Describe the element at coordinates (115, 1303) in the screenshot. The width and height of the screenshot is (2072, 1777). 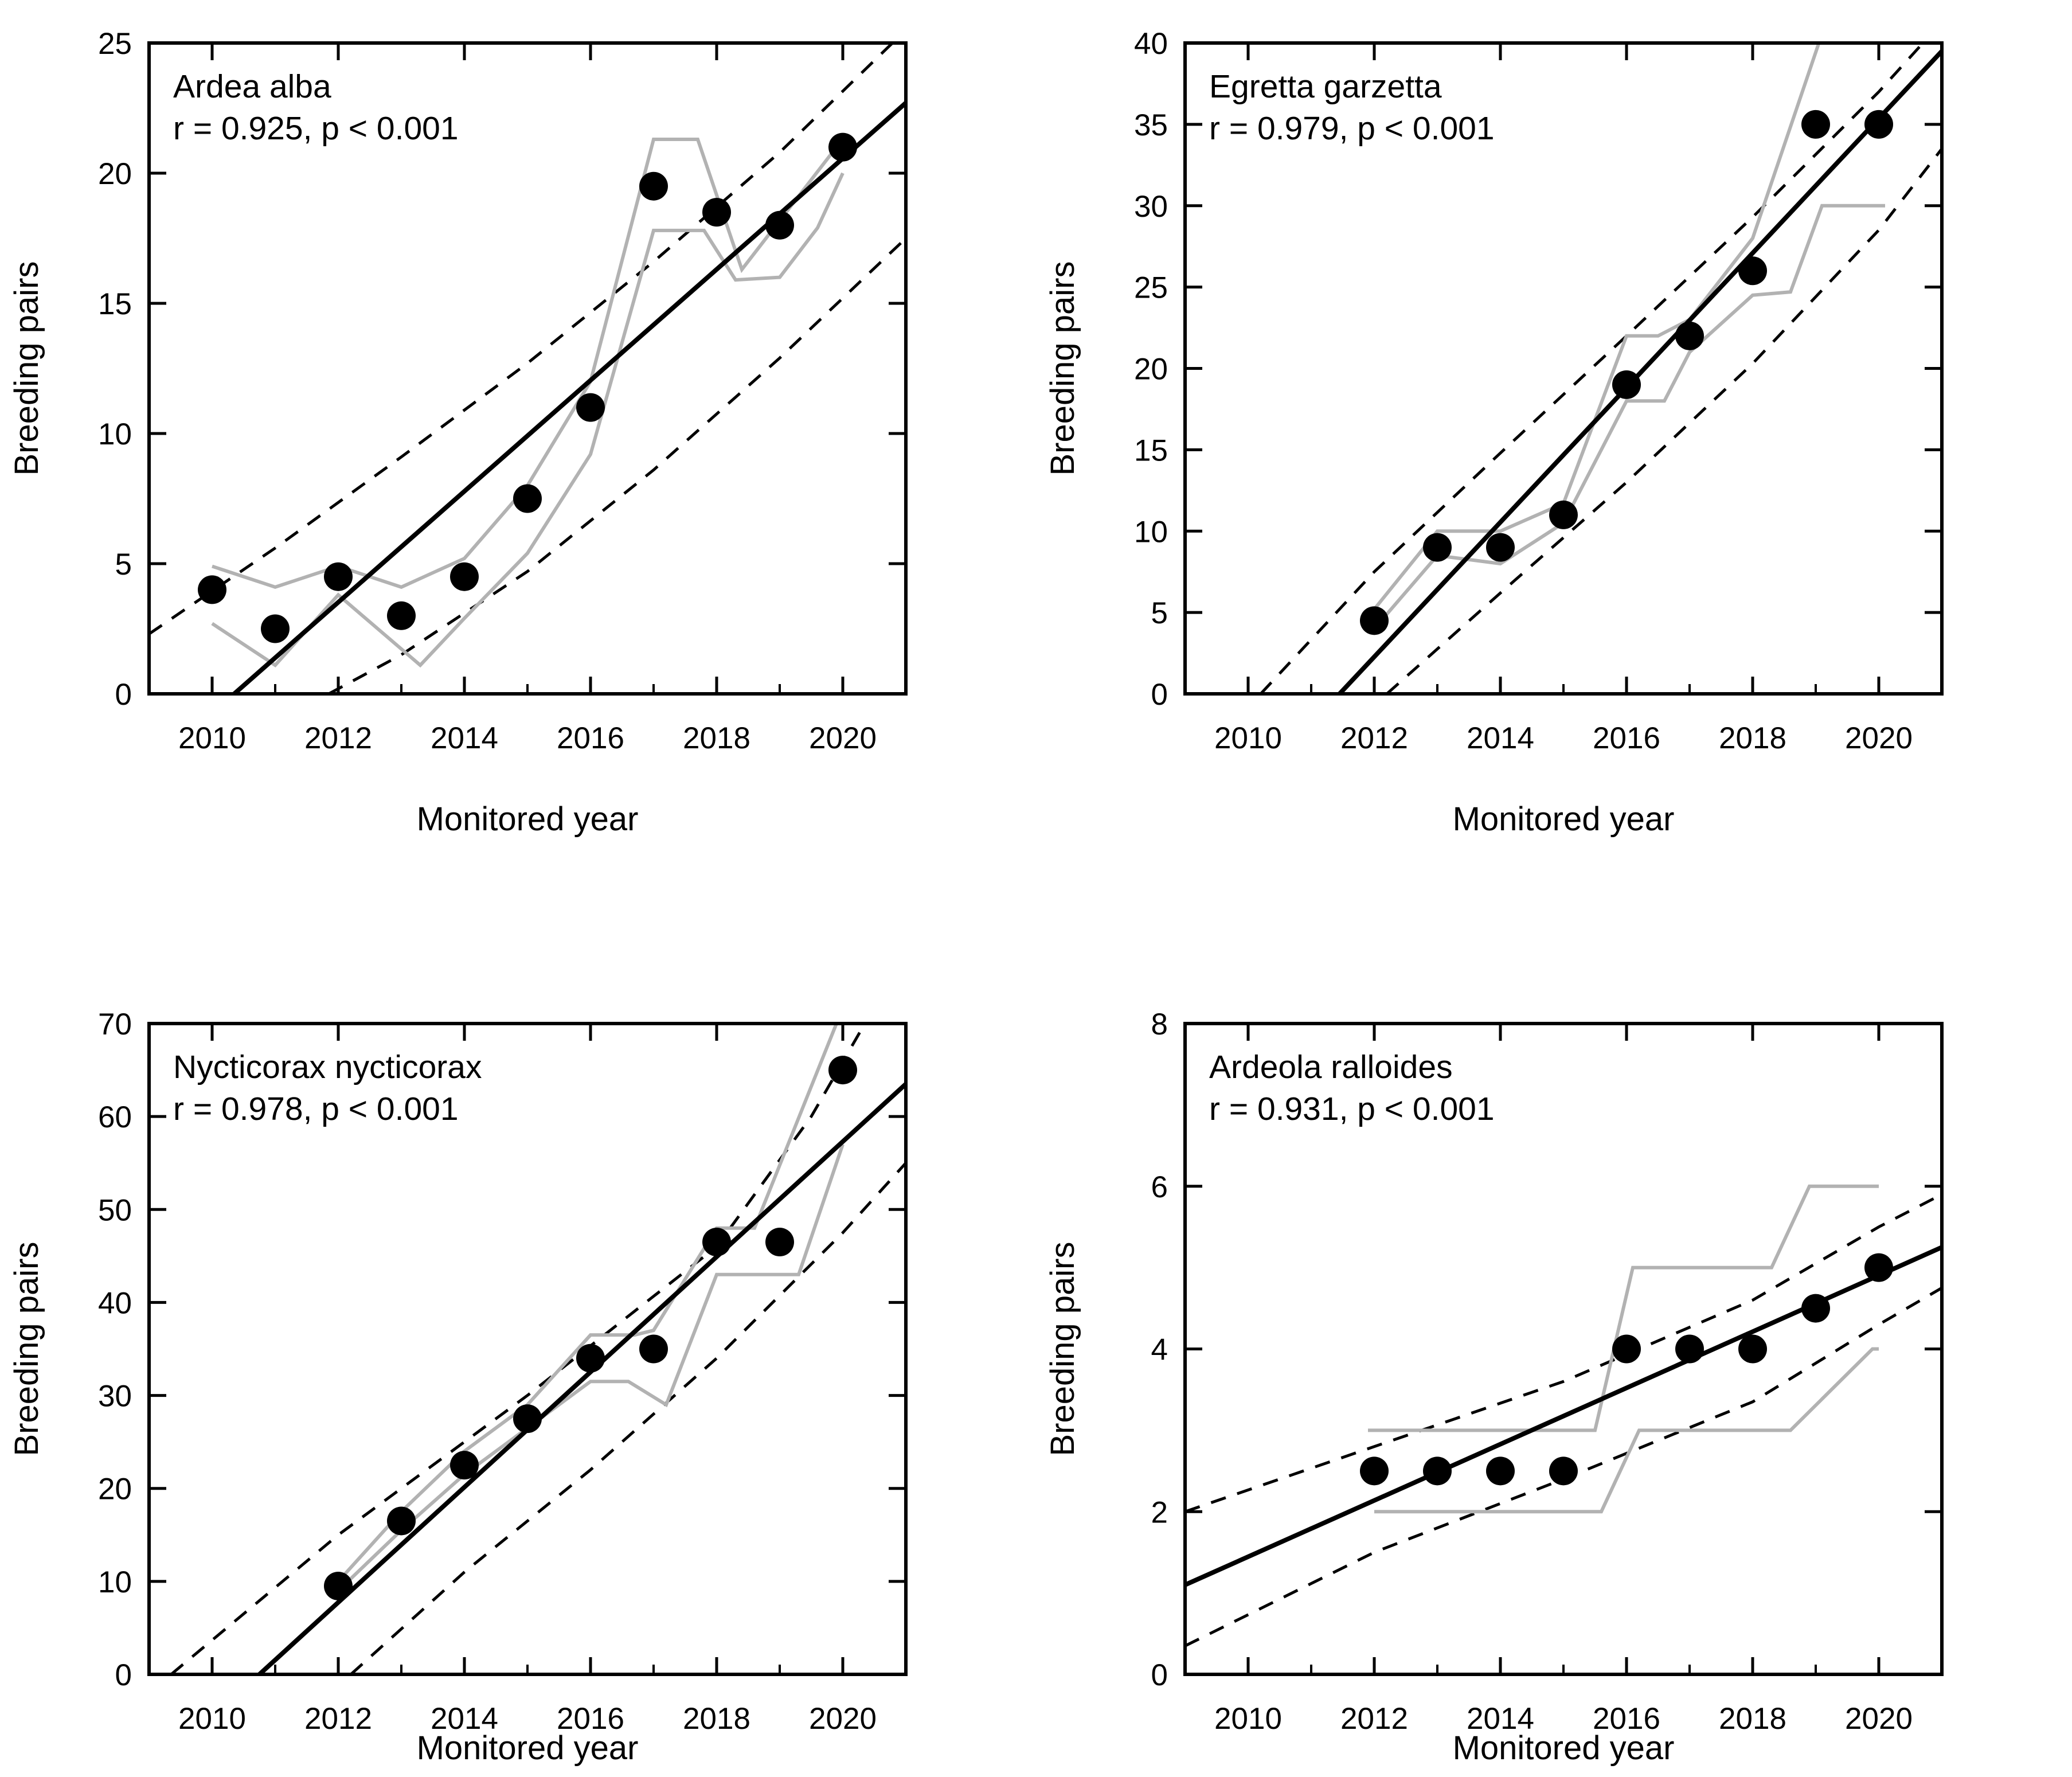
I see `y-tick-label: 40` at that location.